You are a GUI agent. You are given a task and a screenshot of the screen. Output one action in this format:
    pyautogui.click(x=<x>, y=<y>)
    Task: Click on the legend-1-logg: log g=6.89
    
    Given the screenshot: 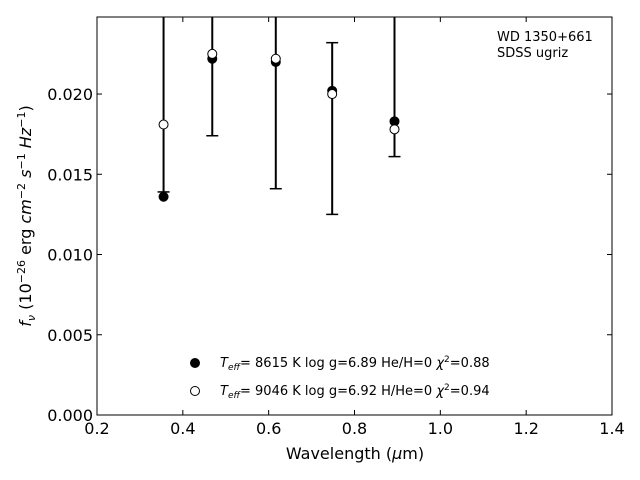 What is the action you would take?
    pyautogui.click(x=341, y=363)
    